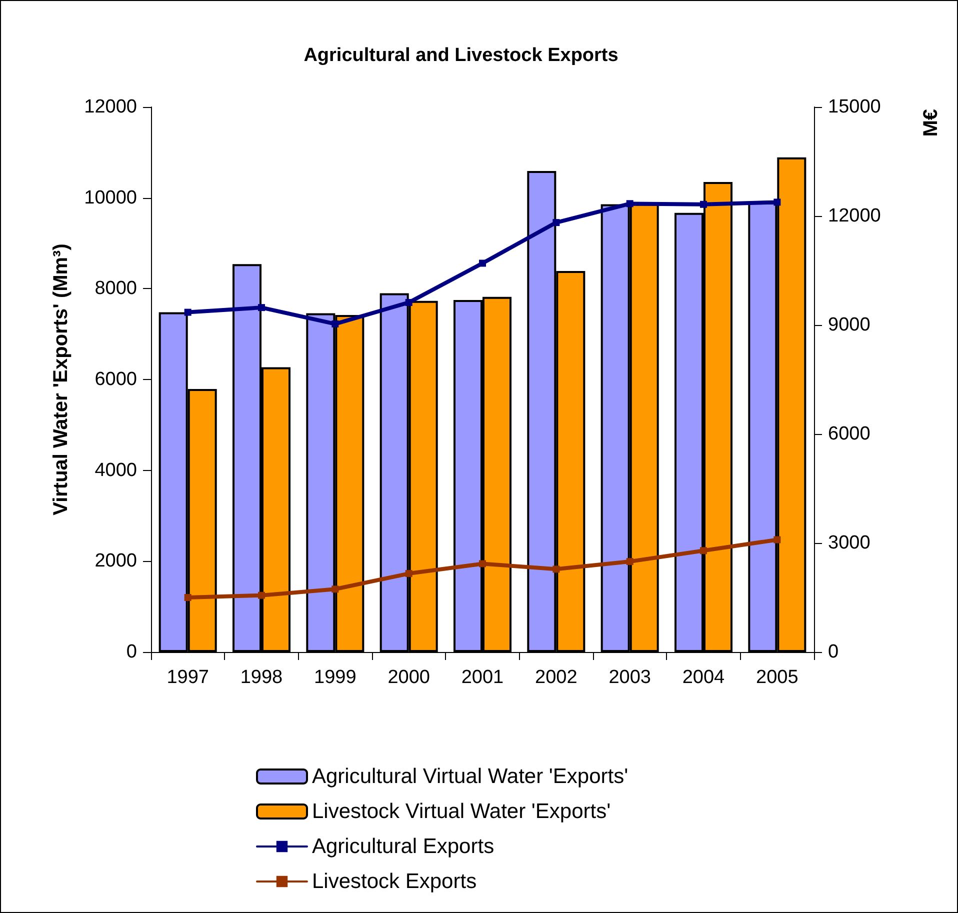 The width and height of the screenshot is (958, 913). I want to click on x-tick-label: 2003, so click(629, 677).